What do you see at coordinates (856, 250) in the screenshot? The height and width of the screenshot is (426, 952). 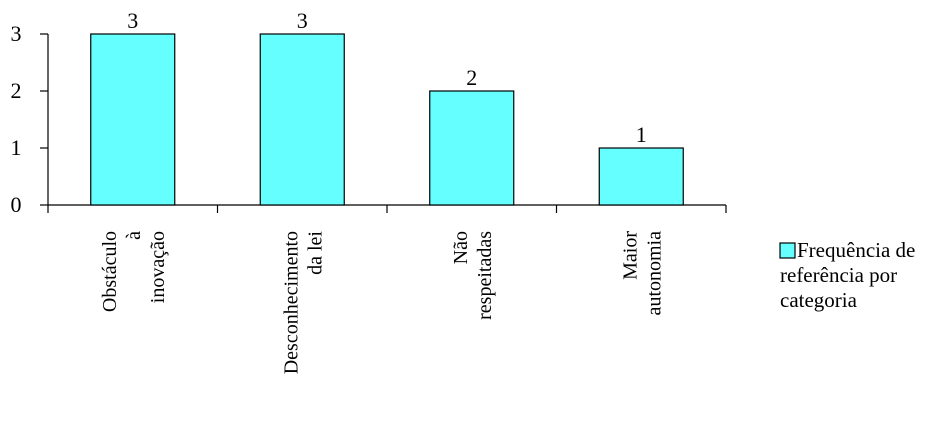 I see `legend-label: Frequência de` at bounding box center [856, 250].